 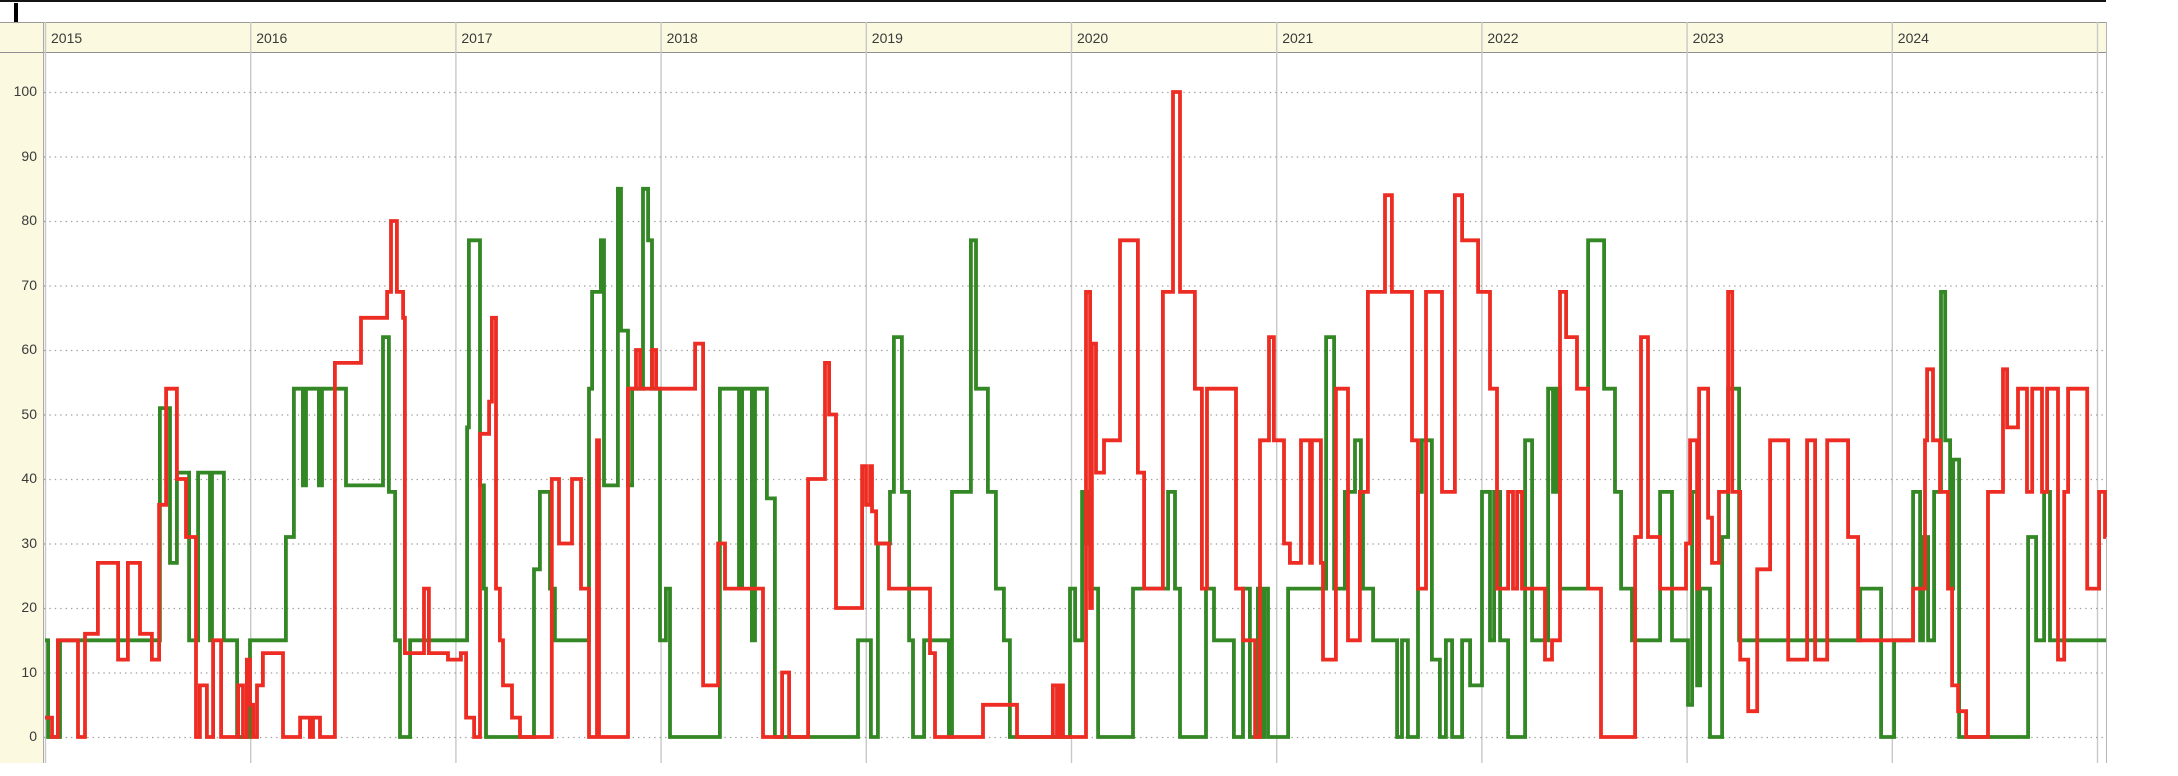 What do you see at coordinates (29, 671) in the screenshot?
I see `y-tick-label-10: 10` at bounding box center [29, 671].